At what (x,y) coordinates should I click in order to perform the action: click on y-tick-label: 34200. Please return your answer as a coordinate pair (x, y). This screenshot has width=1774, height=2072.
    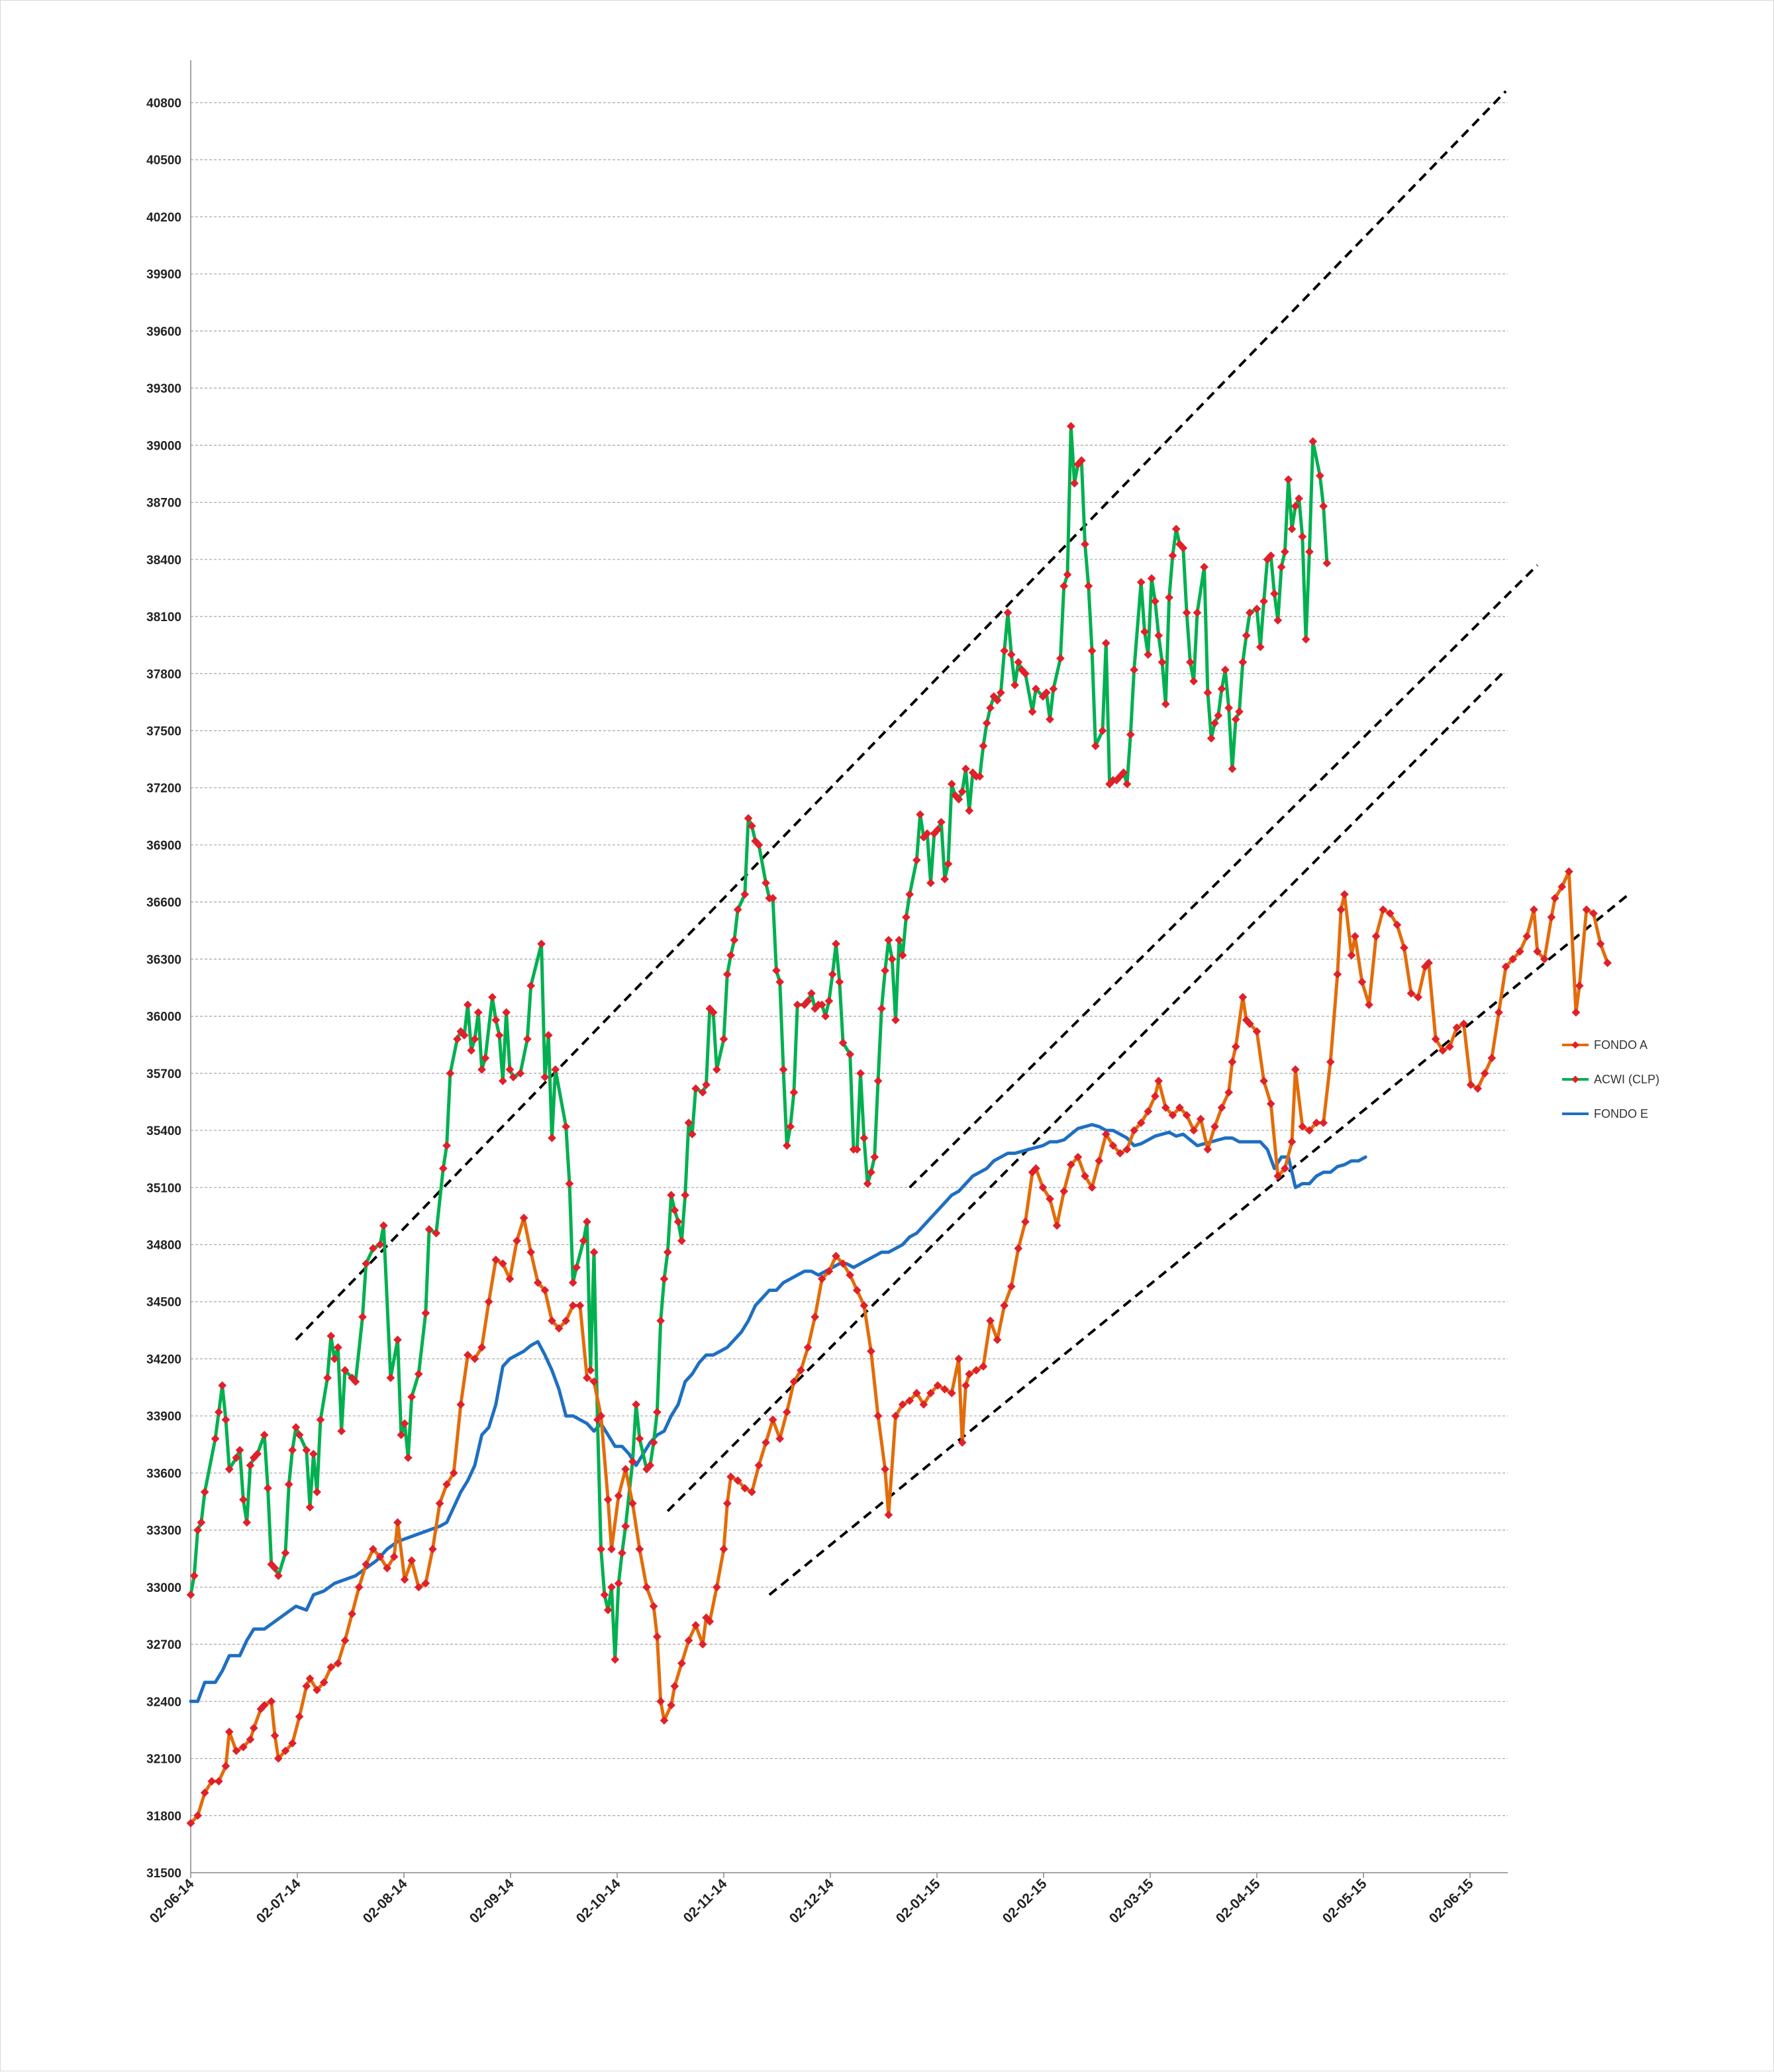
    Looking at the image, I should click on (163, 1360).